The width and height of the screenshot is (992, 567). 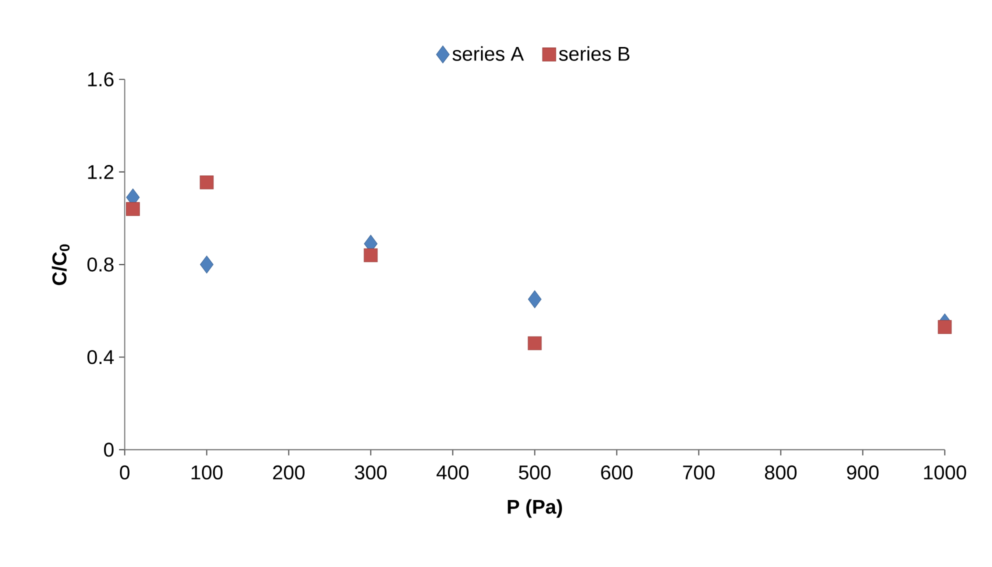 I want to click on y-tick-label: 1.6, so click(x=101, y=79).